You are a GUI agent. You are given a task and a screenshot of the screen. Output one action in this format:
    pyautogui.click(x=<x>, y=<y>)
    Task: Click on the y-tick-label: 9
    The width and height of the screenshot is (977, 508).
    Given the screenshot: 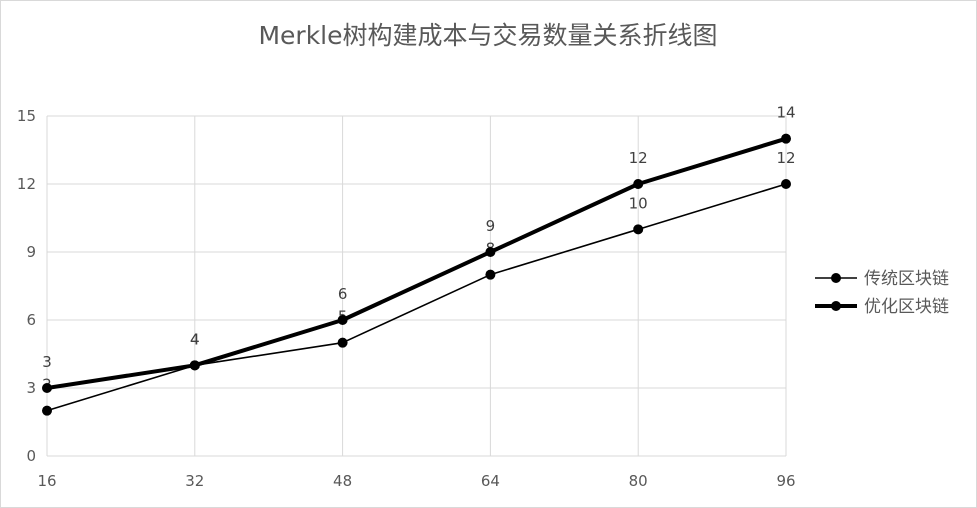 What is the action you would take?
    pyautogui.click(x=31, y=252)
    